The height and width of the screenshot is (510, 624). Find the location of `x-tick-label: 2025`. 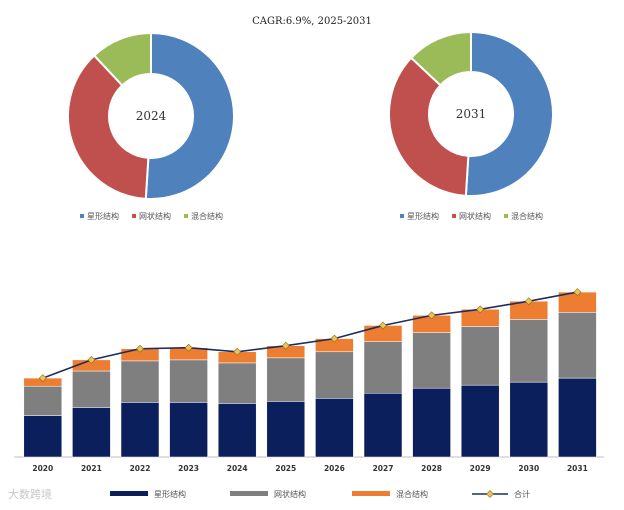

x-tick-label: 2025 is located at coordinates (285, 468).